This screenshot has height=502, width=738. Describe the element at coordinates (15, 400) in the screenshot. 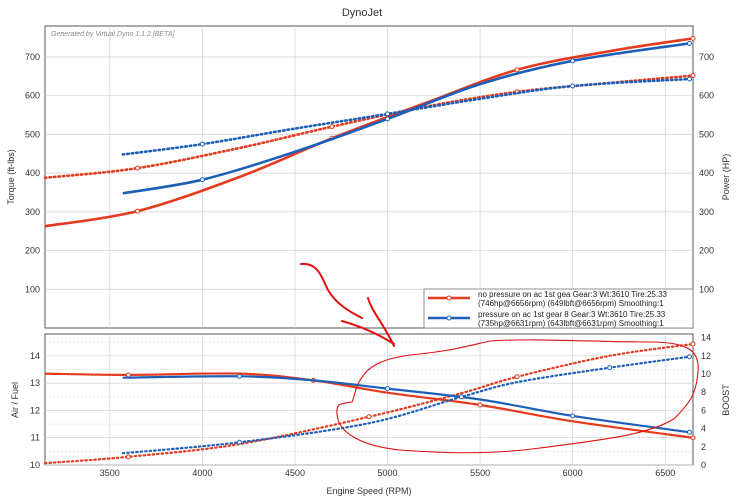

I see `afr-axis-label: Air / Fuel` at that location.